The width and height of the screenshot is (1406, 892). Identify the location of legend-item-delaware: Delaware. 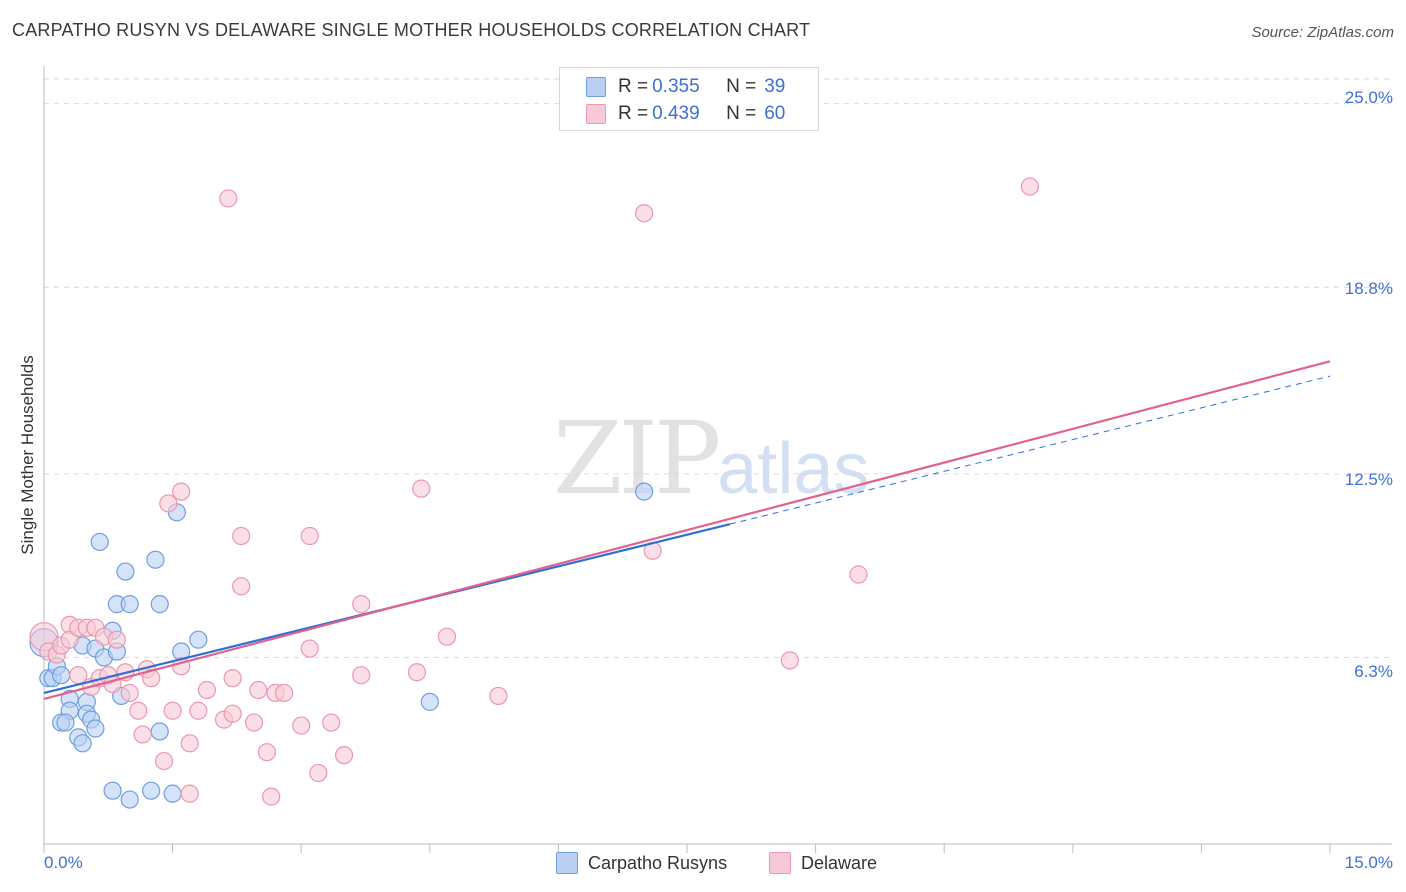
(823, 863).